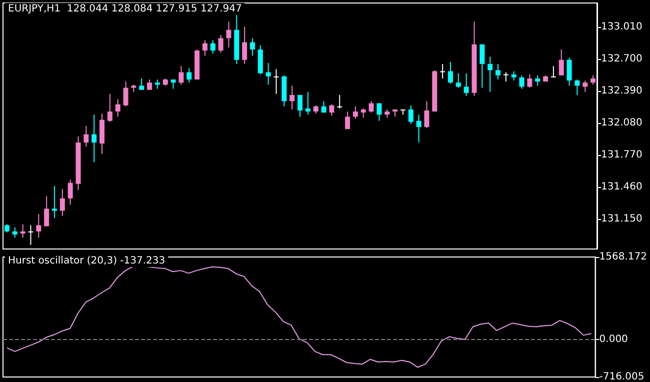  Describe the element at coordinates (621, 122) in the screenshot. I see `y-tick-label: 132.080` at that location.